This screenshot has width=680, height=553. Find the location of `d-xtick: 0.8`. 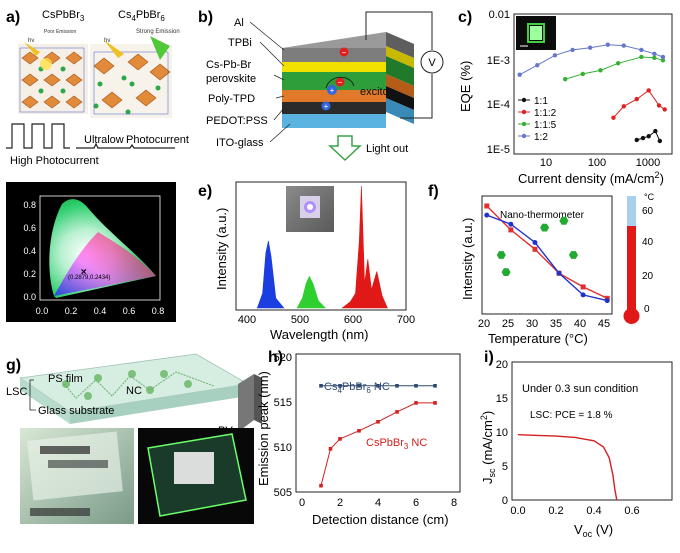

d-xtick: 0.8 is located at coordinates (158, 311).